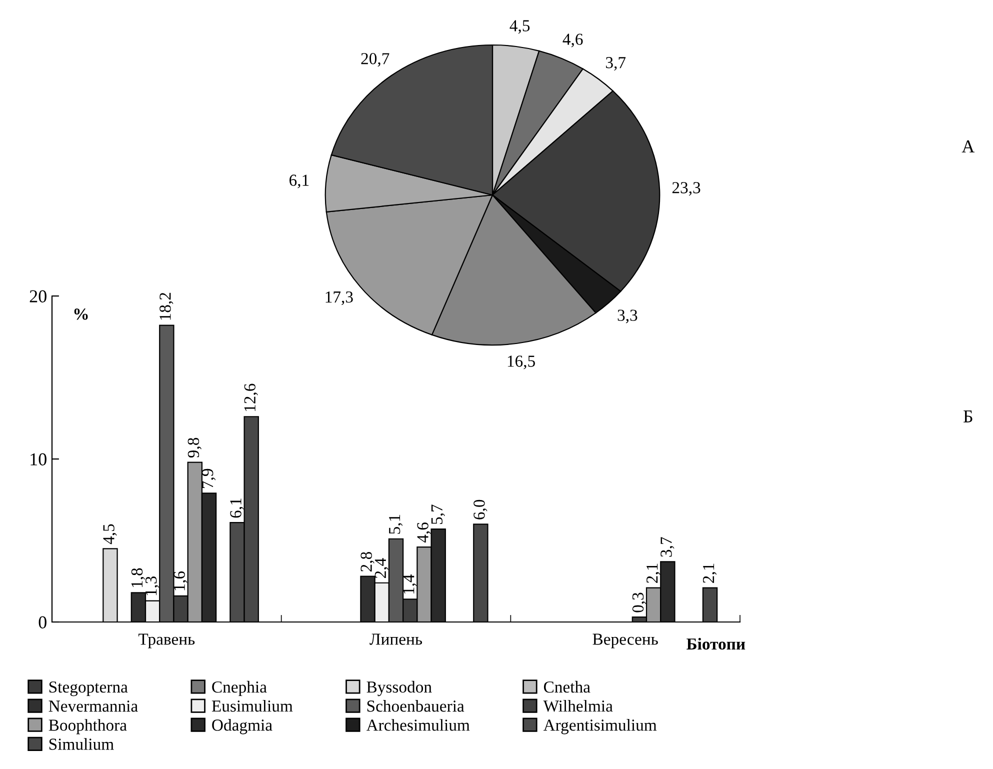 The image size is (993, 769). Describe the element at coordinates (166, 641) in the screenshot. I see `x-tick-label: Травень` at that location.